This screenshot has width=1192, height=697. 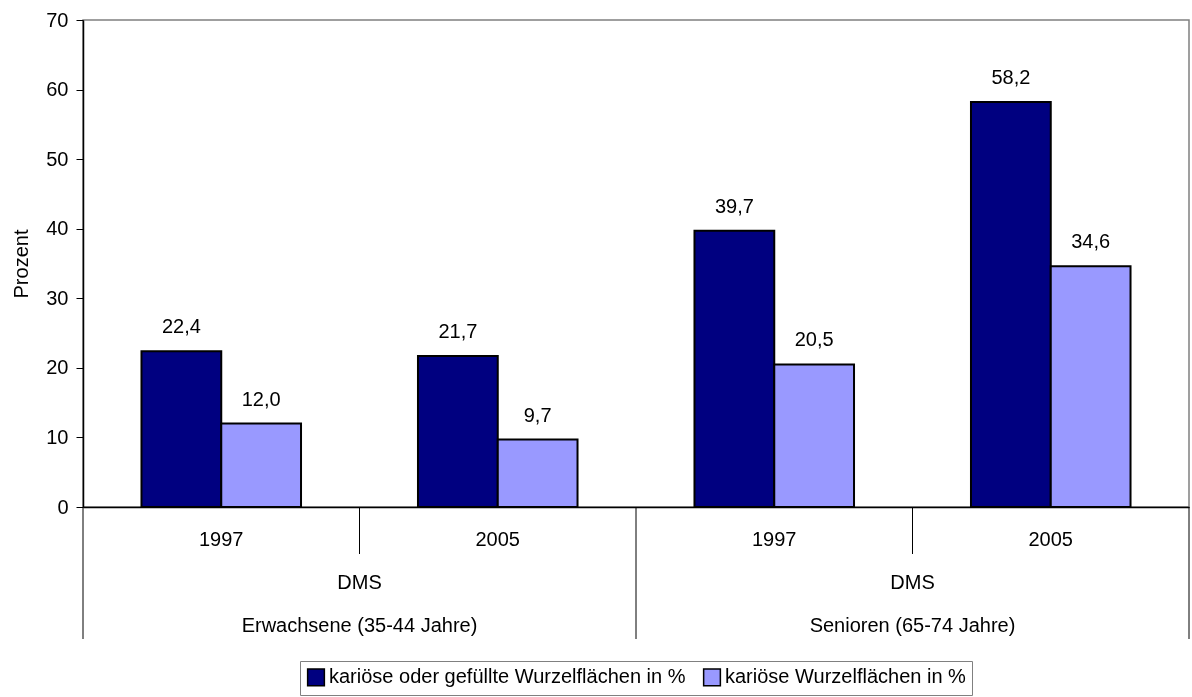 I want to click on data-label: 58,2, so click(x=1011, y=77).